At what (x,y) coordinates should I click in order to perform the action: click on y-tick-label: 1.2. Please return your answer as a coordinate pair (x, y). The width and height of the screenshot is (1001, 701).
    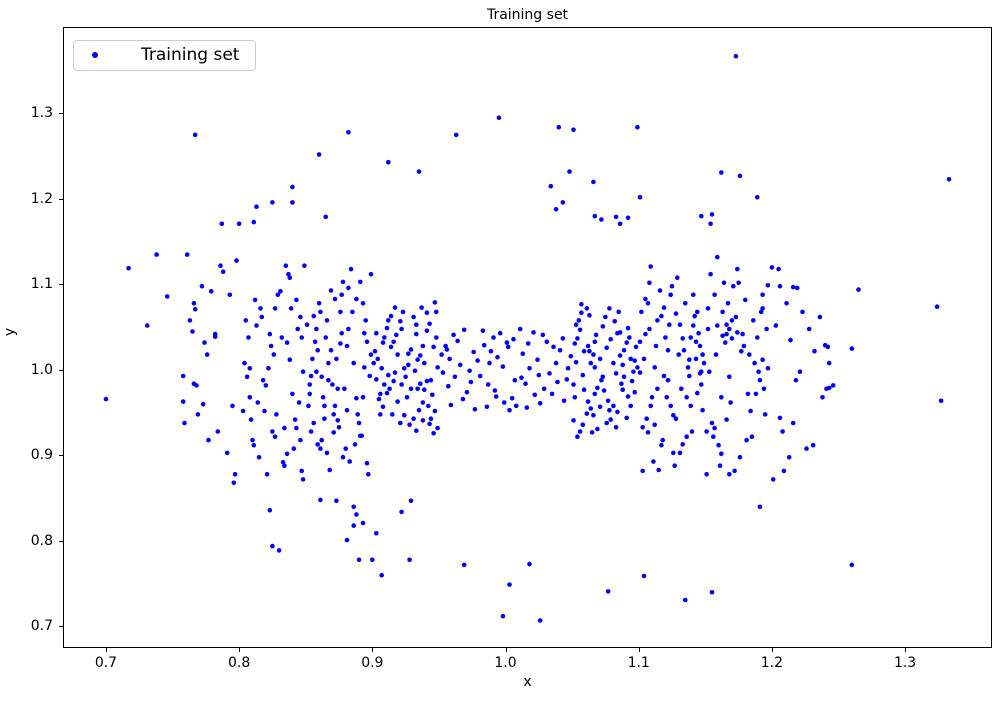
    Looking at the image, I should click on (41, 198).